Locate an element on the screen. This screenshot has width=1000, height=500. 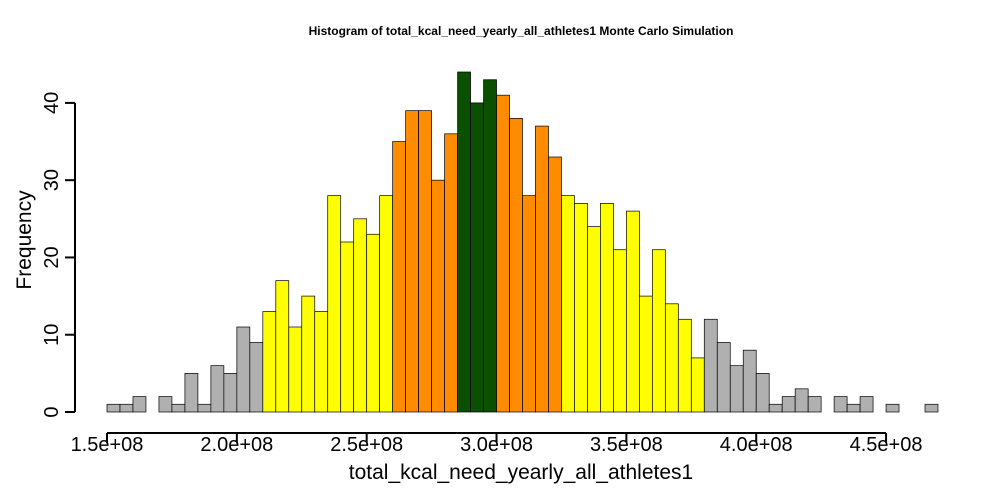
x-tick-label: 2.0e+08 is located at coordinates (236, 445).